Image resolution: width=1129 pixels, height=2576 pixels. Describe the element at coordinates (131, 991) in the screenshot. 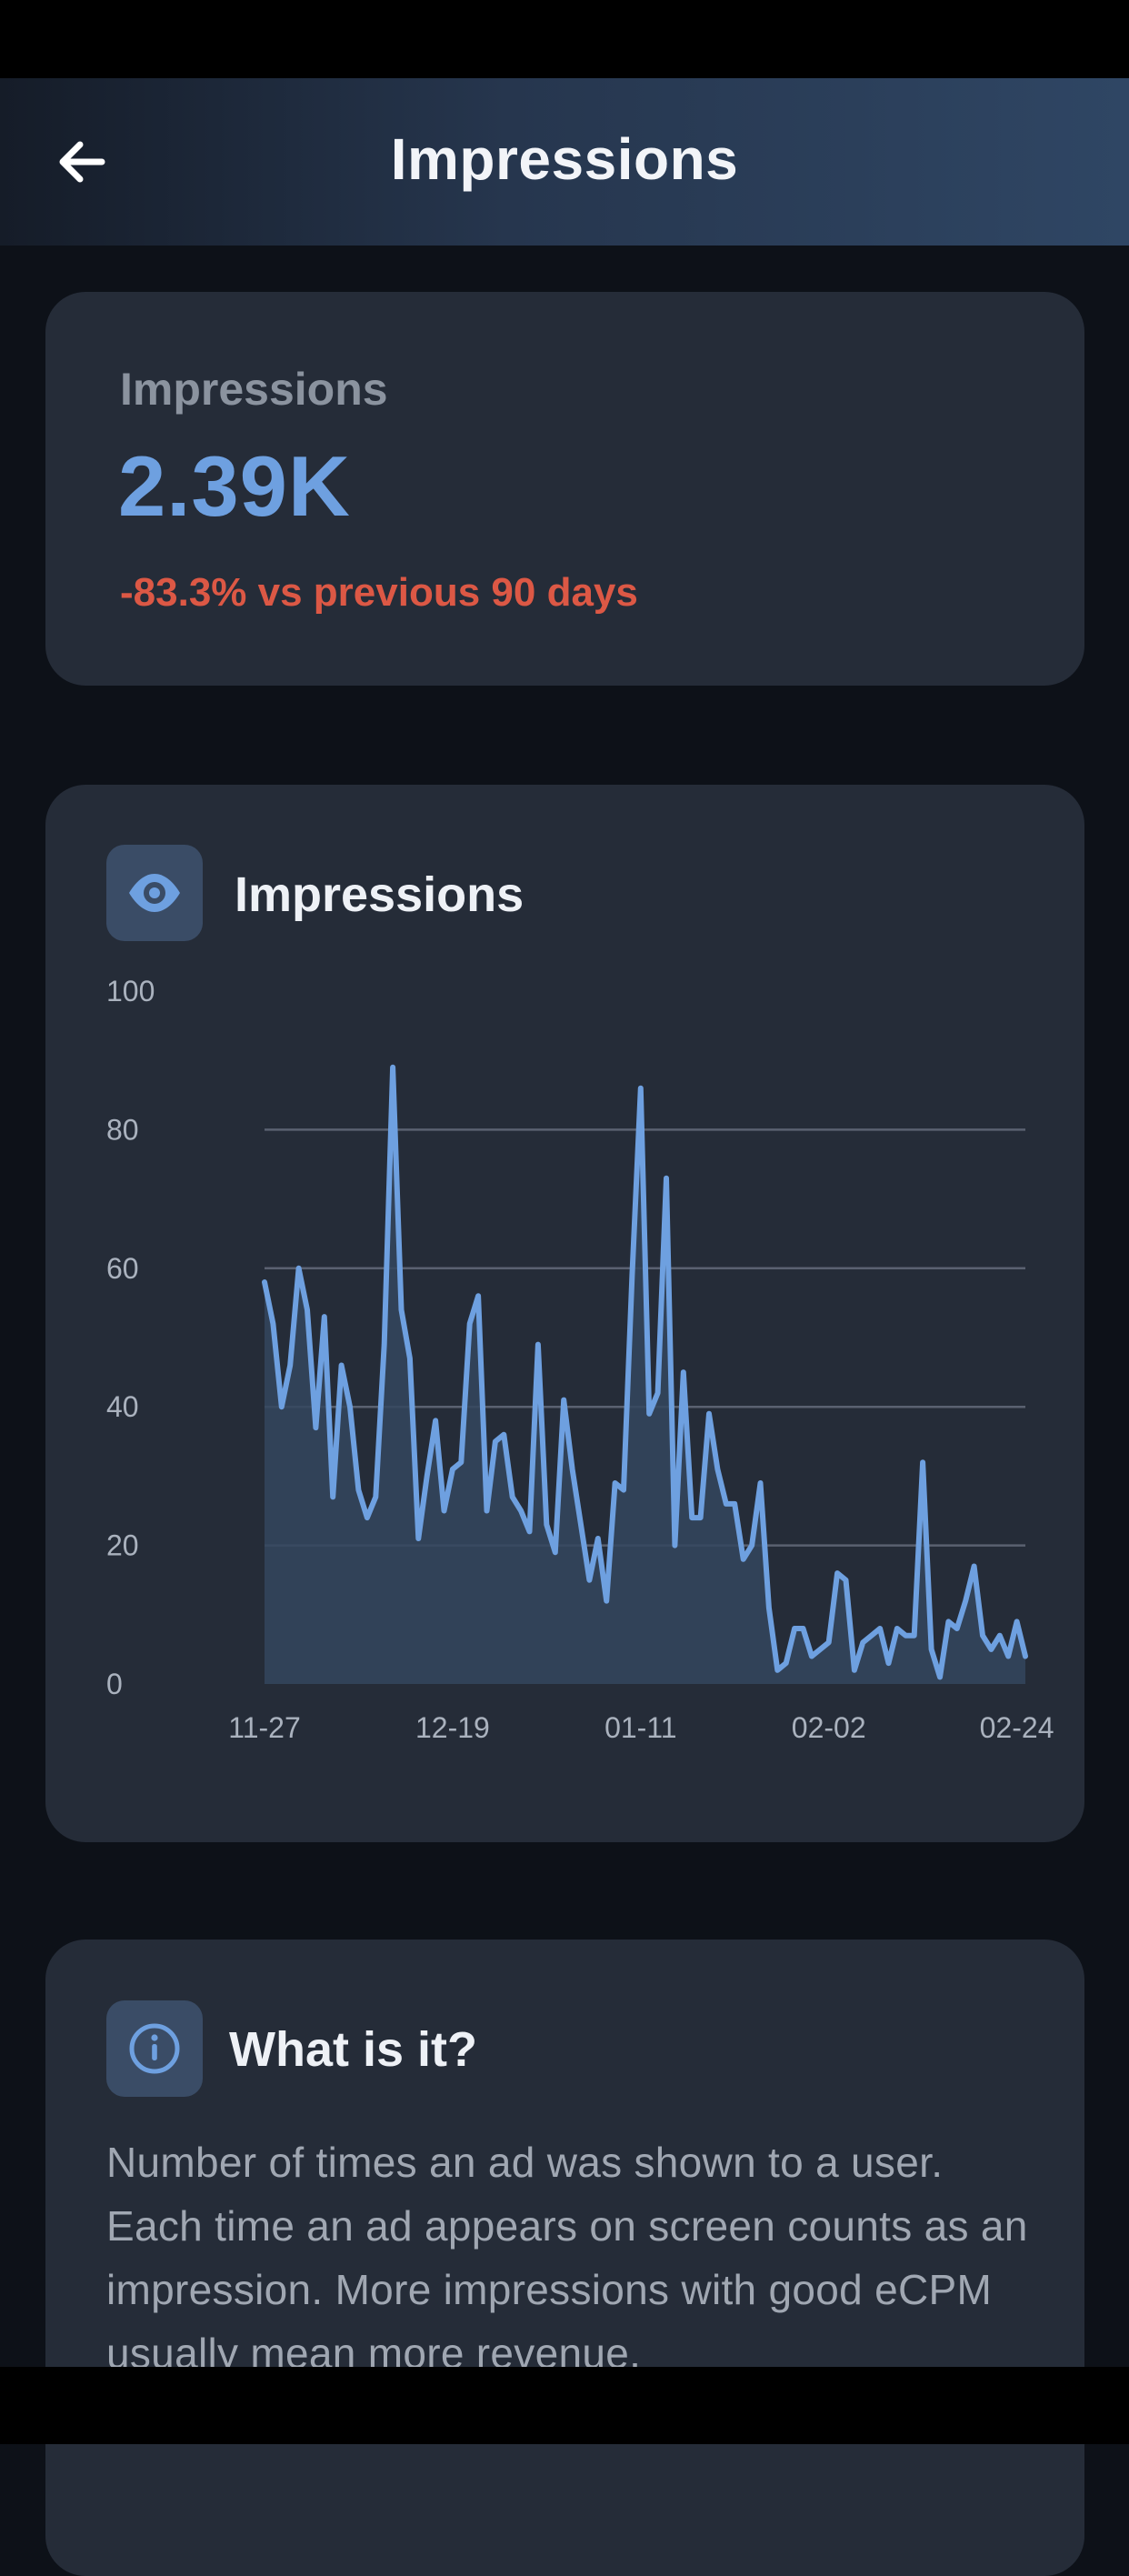

I see `y-tick-label: 100` at that location.